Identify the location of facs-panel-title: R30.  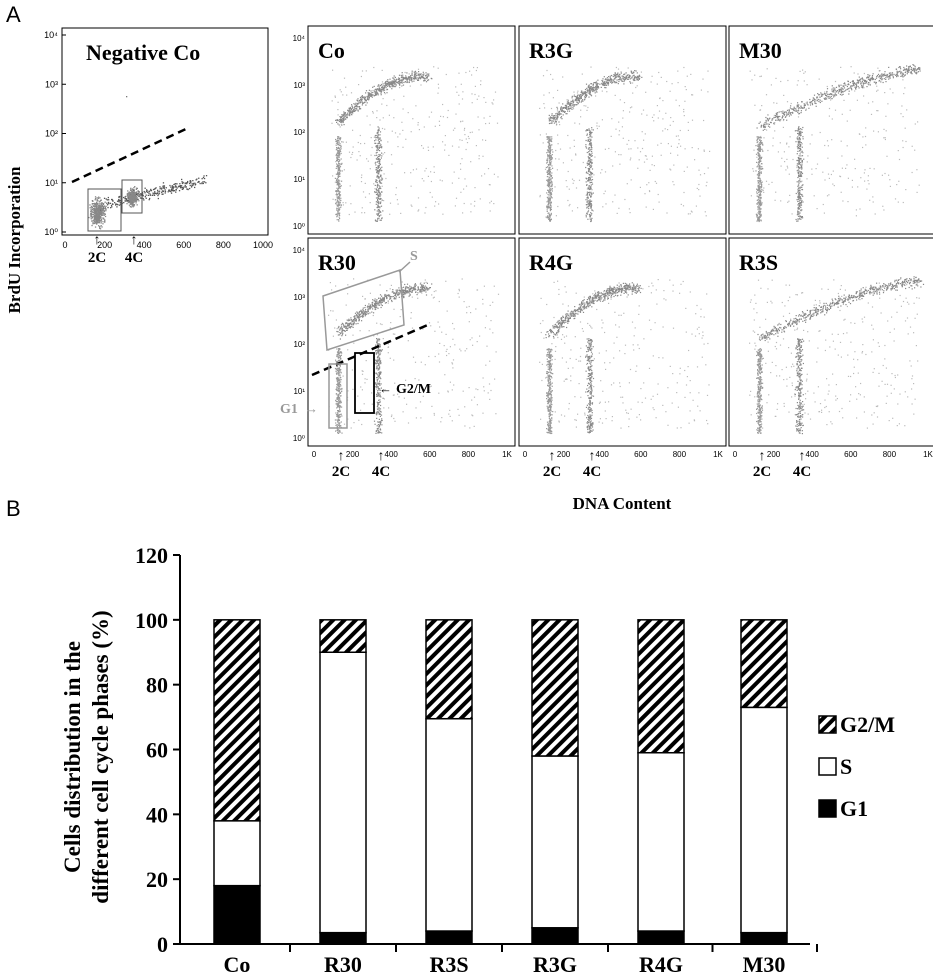
(337, 262).